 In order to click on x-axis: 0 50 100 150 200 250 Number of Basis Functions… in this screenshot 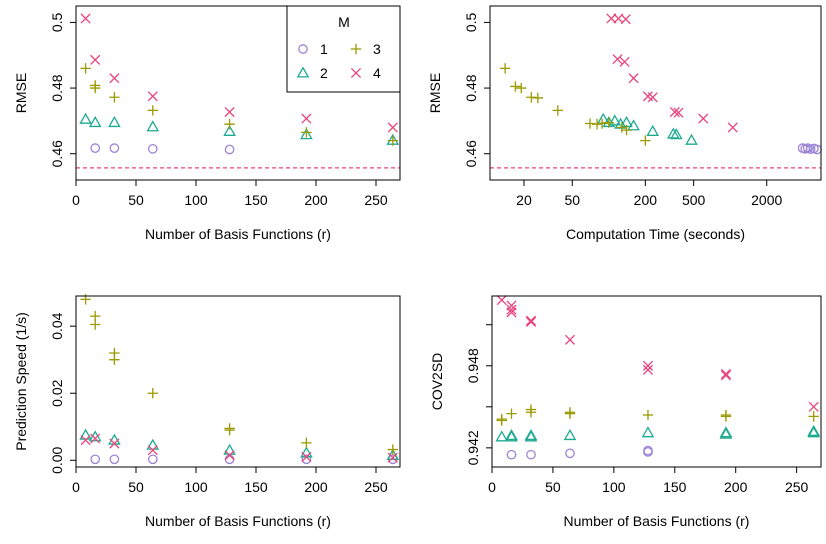, I will do `click(648, 498)`.